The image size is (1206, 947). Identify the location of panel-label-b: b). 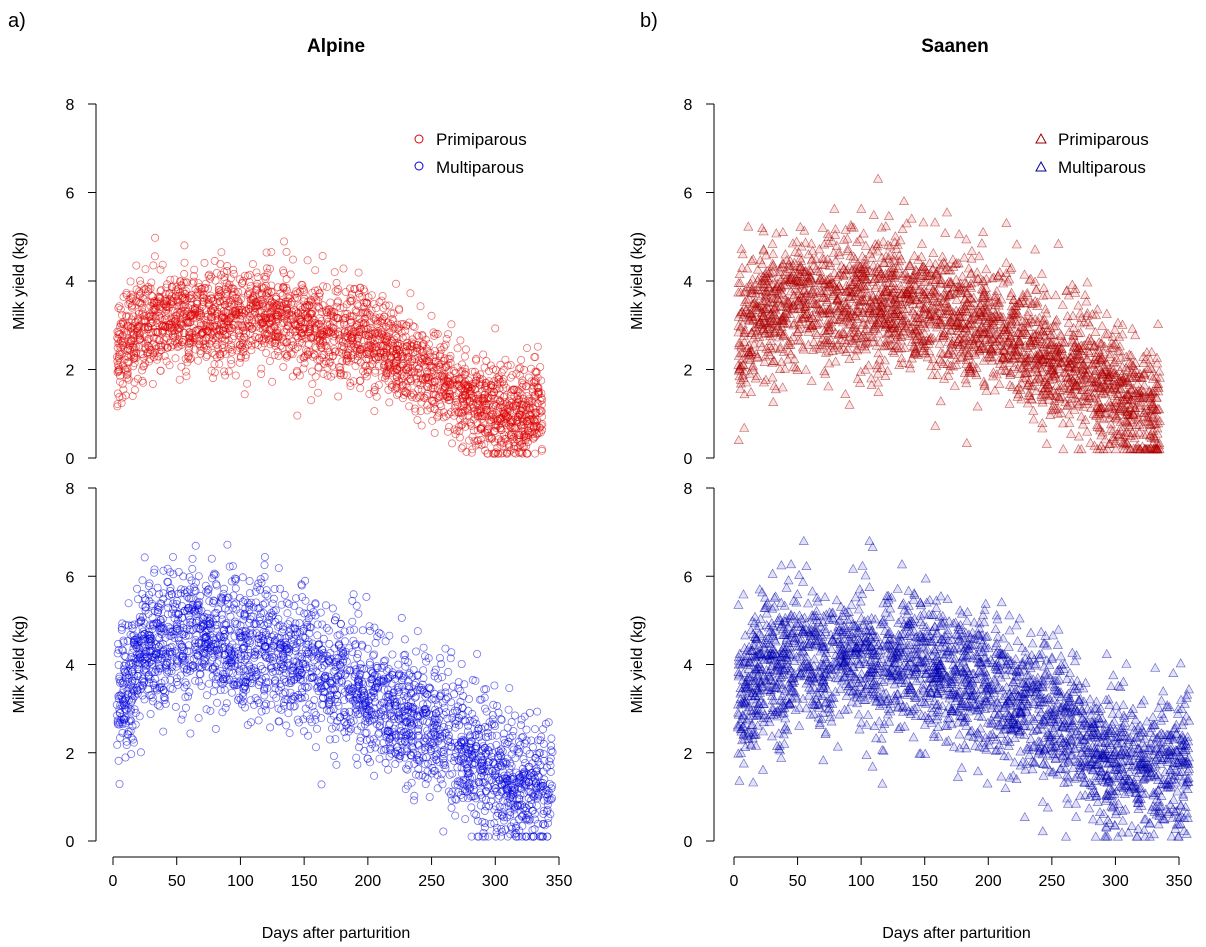
(649, 21).